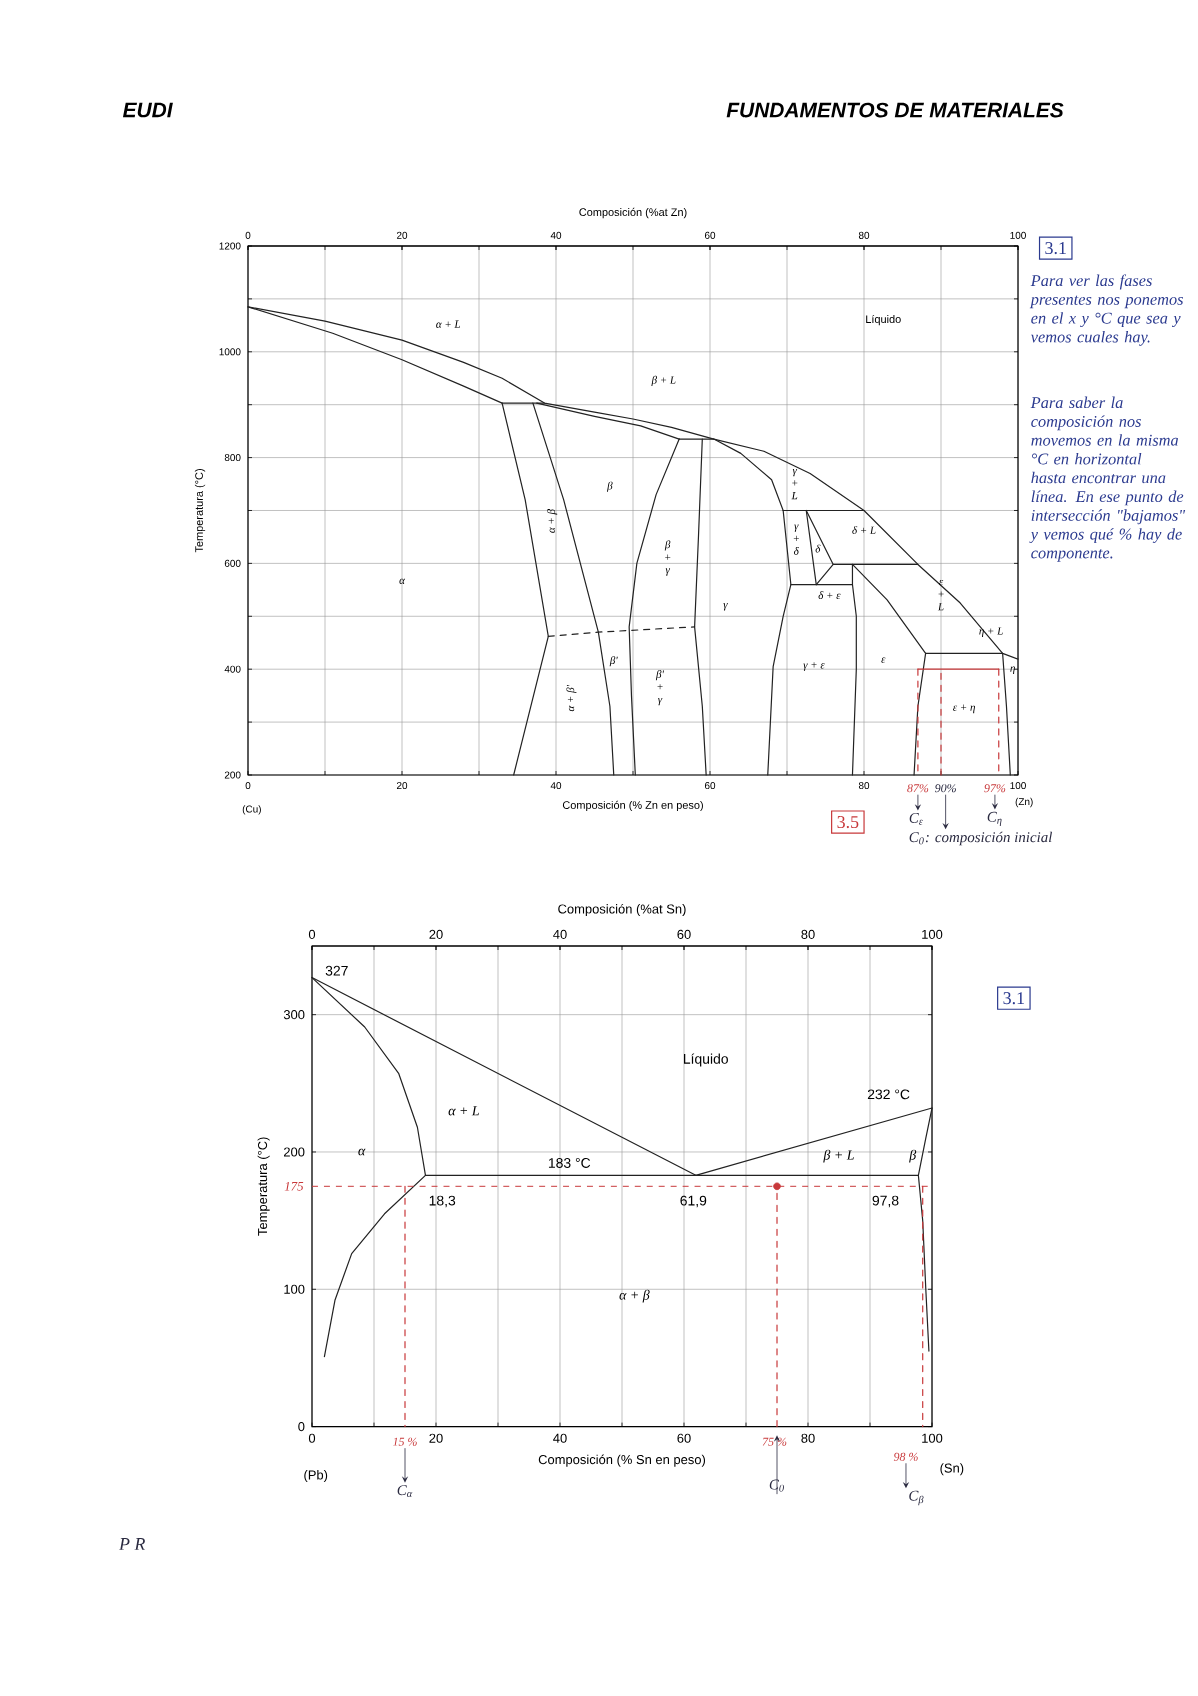 The width and height of the screenshot is (1198, 1696). Describe the element at coordinates (1106, 310) in the screenshot. I see `text: Para ver las fases presentes nos ponemos en el x y °C que sea y vemos cuales hay.` at that location.